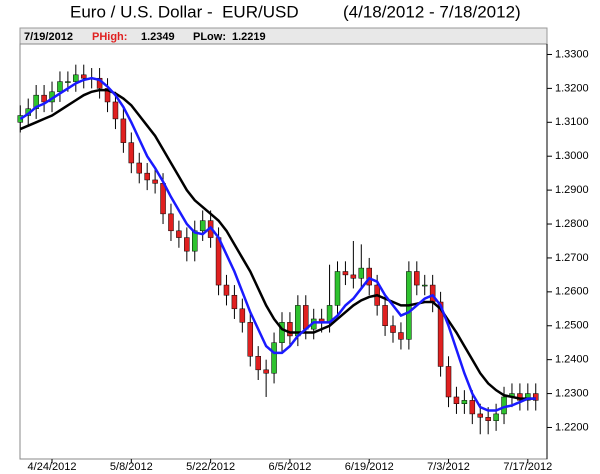  I want to click on info-date: 7/19/2012, so click(48, 37).